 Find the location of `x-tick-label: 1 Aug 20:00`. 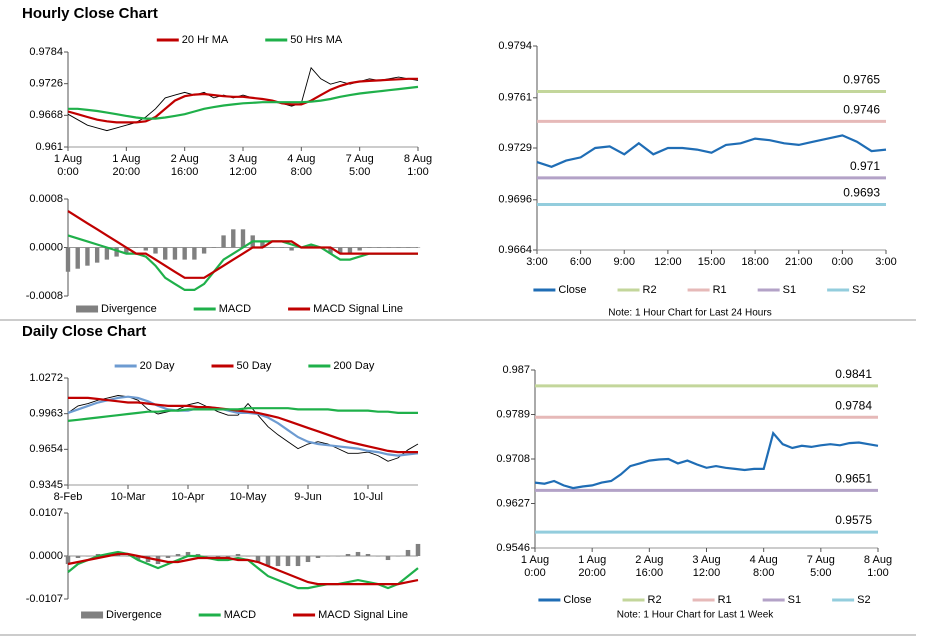

x-tick-label: 1 Aug 20:00 is located at coordinates (126, 165).